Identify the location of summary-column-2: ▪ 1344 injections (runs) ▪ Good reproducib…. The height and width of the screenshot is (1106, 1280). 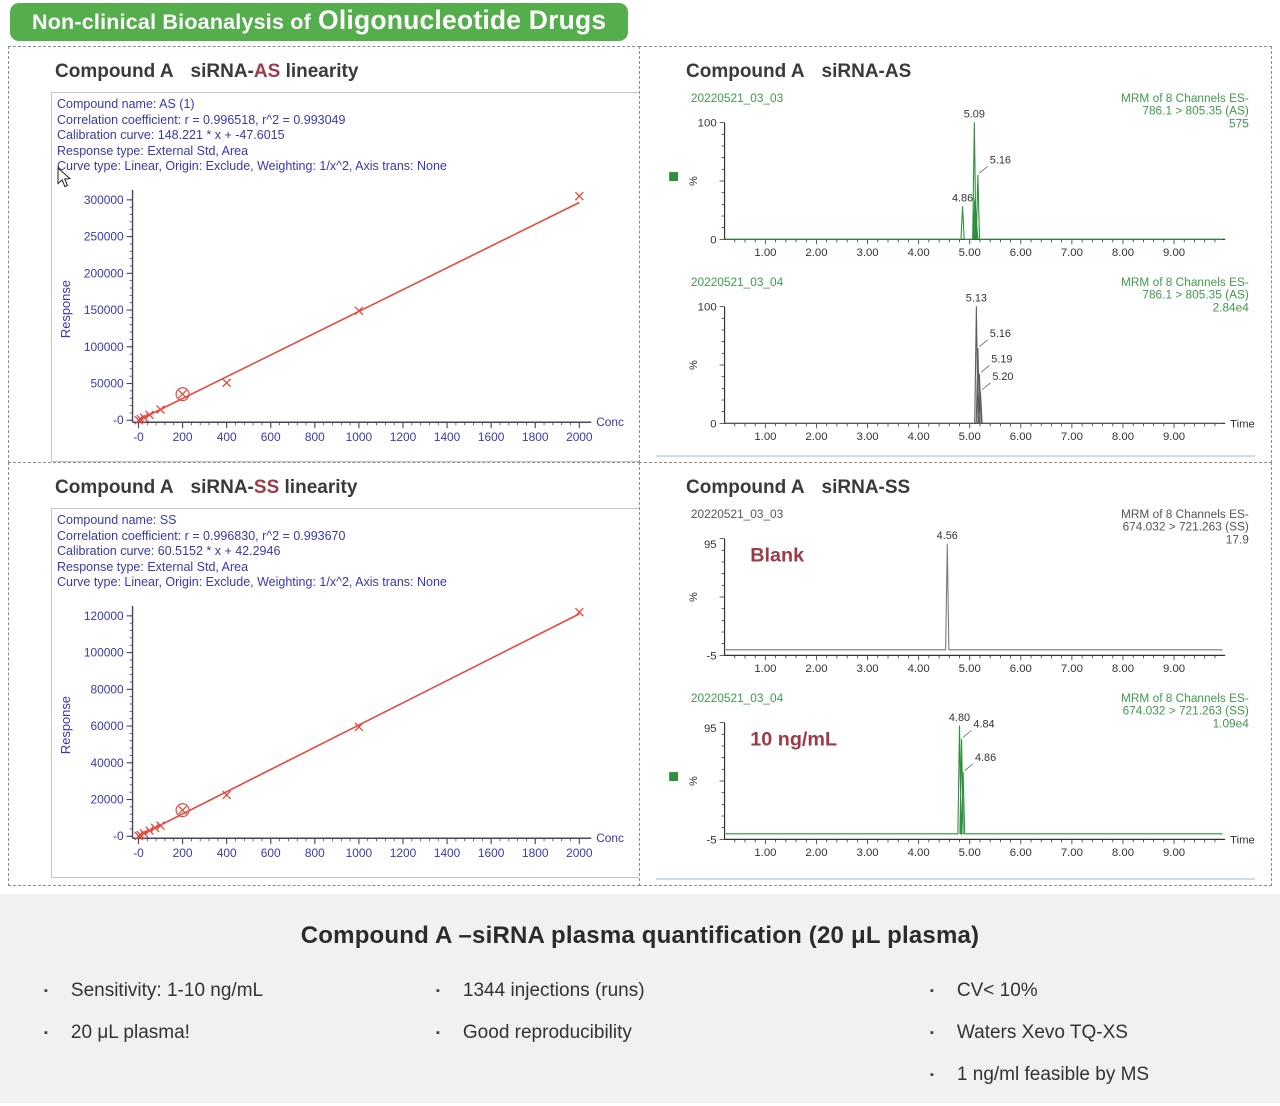
(683, 1043).